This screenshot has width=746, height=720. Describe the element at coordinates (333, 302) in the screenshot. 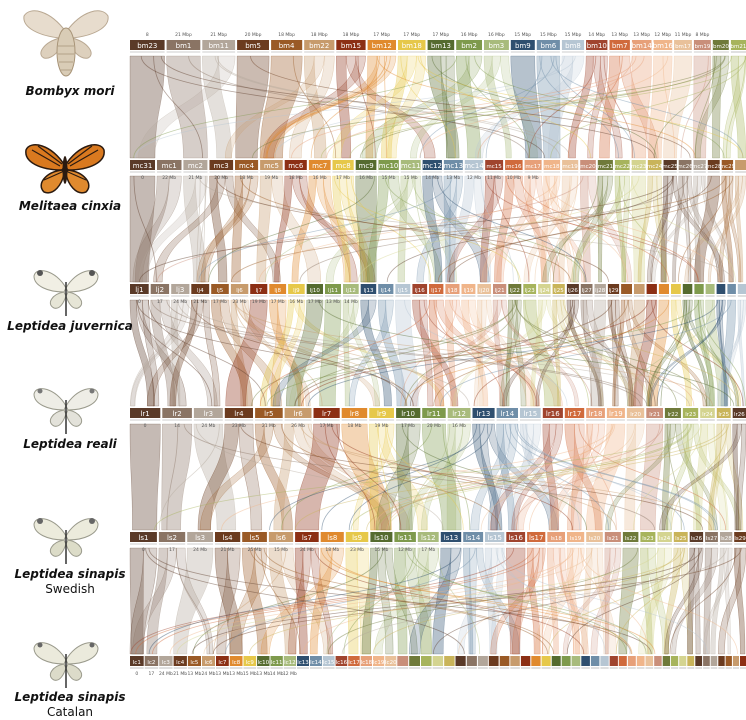

I see `size-tick-label: 13 Mb` at that location.